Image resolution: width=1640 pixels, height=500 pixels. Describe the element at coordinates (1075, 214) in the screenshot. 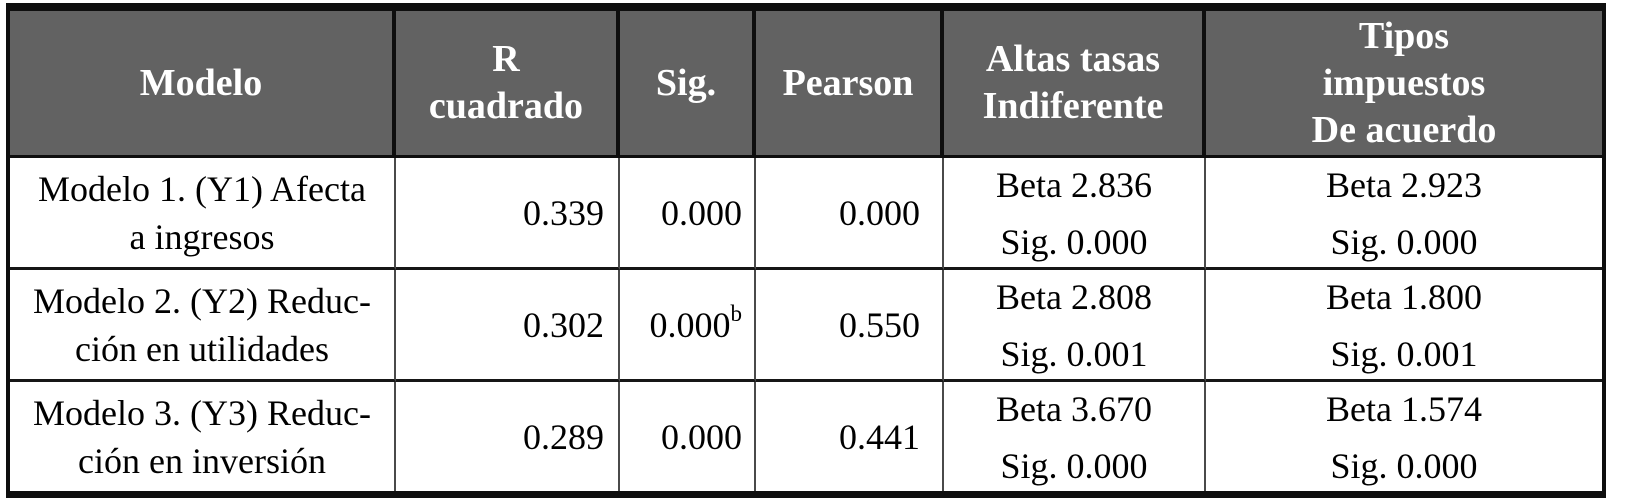

I see `altas-tasas-cell: Beta 2.836 Sig. 0.000` at that location.